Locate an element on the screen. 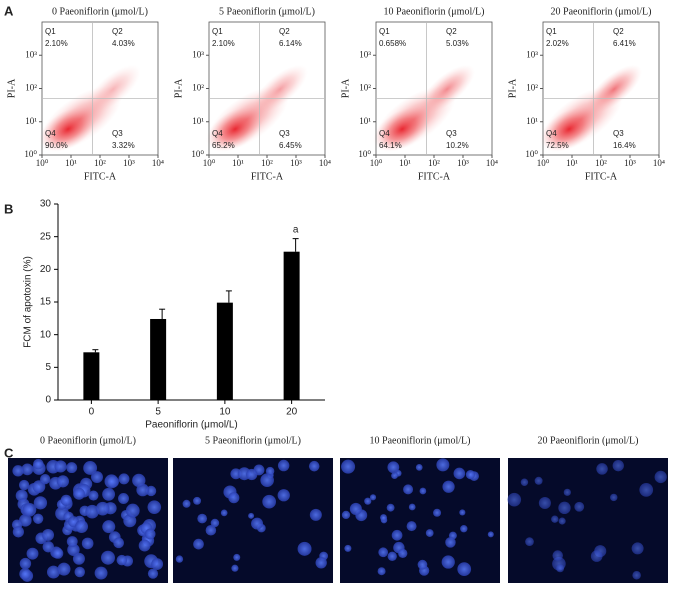 The width and height of the screenshot is (676, 591). nuclei is located at coordinates (587, 519).